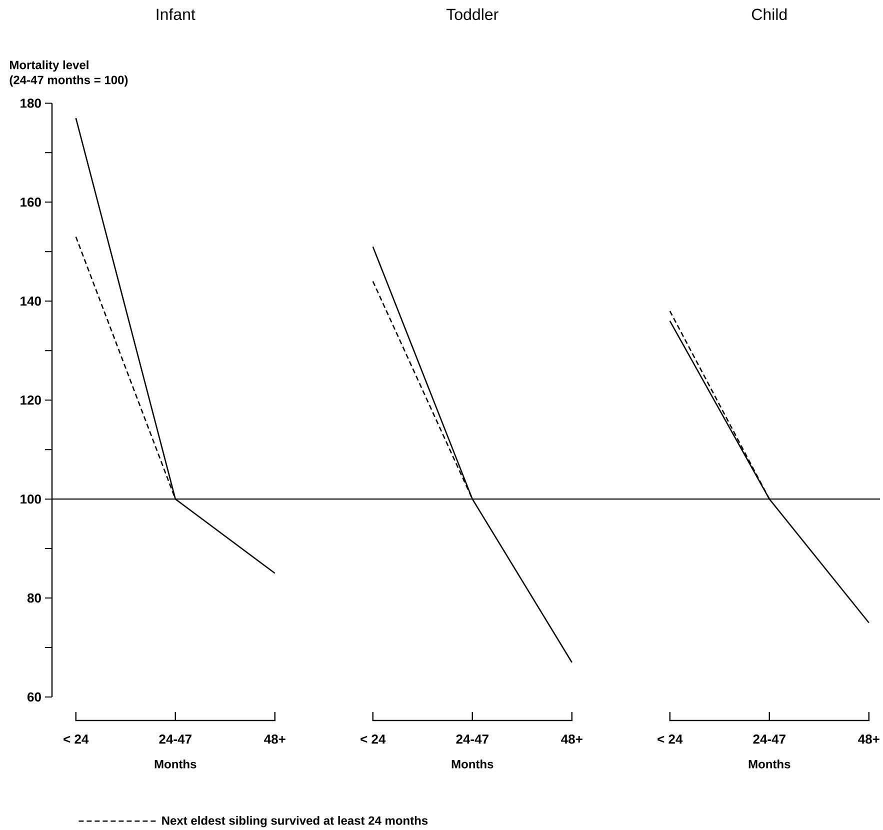  I want to click on y-tick-label: 100, so click(30, 499).